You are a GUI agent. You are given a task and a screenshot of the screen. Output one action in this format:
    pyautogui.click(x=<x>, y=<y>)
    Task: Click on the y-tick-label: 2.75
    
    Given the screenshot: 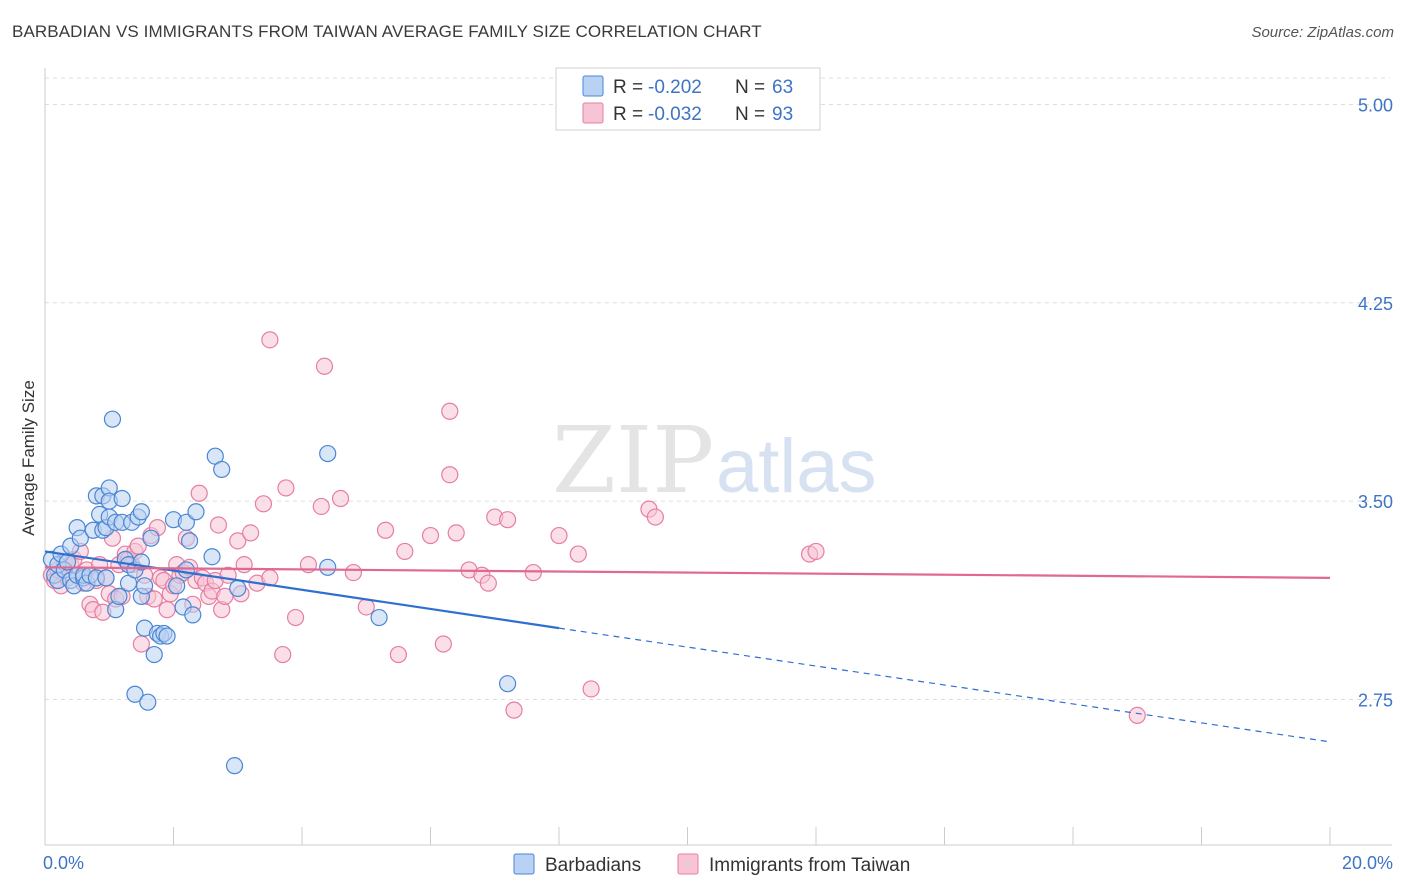 What is the action you would take?
    pyautogui.click(x=1375, y=701)
    